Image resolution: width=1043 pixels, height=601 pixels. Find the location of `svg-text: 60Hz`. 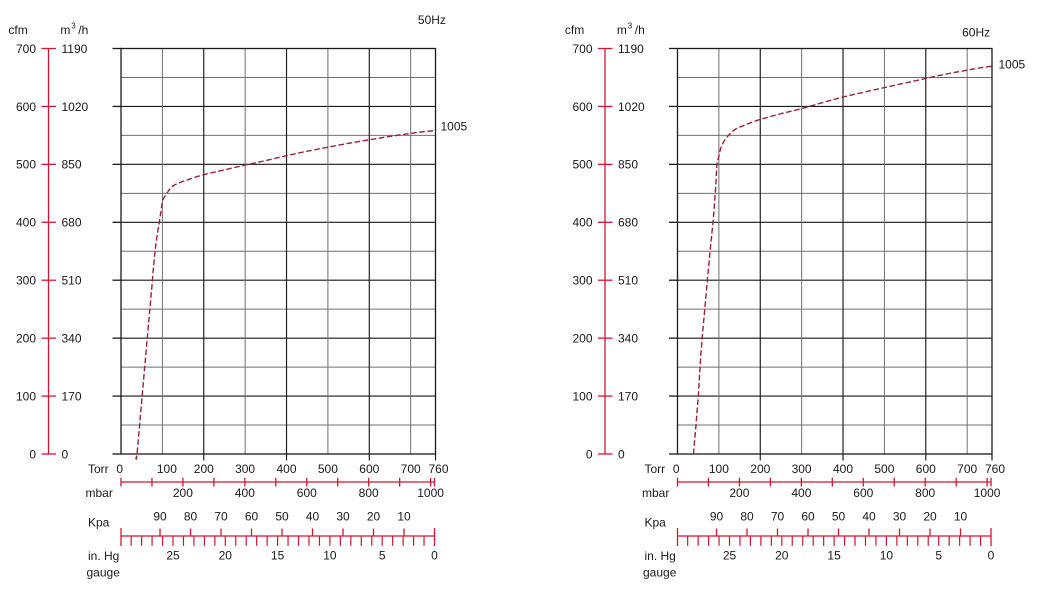

svg-text: 60Hz is located at coordinates (976, 33).